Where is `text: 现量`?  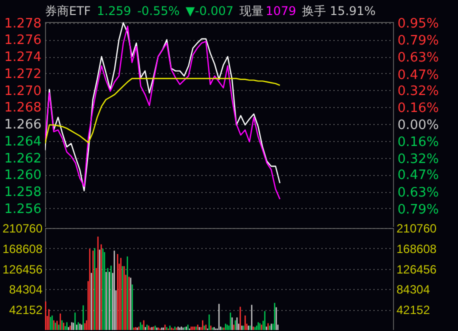 text: 现量 is located at coordinates (252, 11).